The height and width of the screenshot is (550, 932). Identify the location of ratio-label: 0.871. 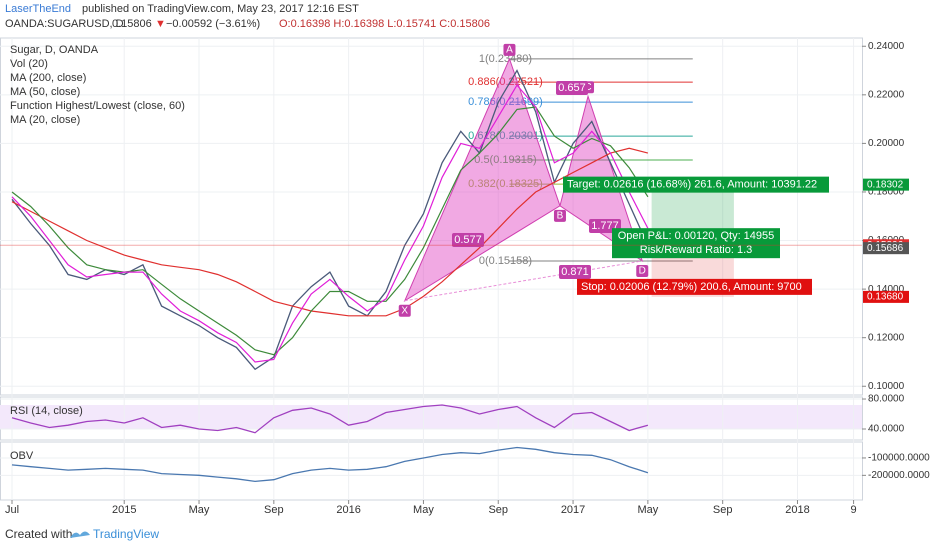
(575, 272).